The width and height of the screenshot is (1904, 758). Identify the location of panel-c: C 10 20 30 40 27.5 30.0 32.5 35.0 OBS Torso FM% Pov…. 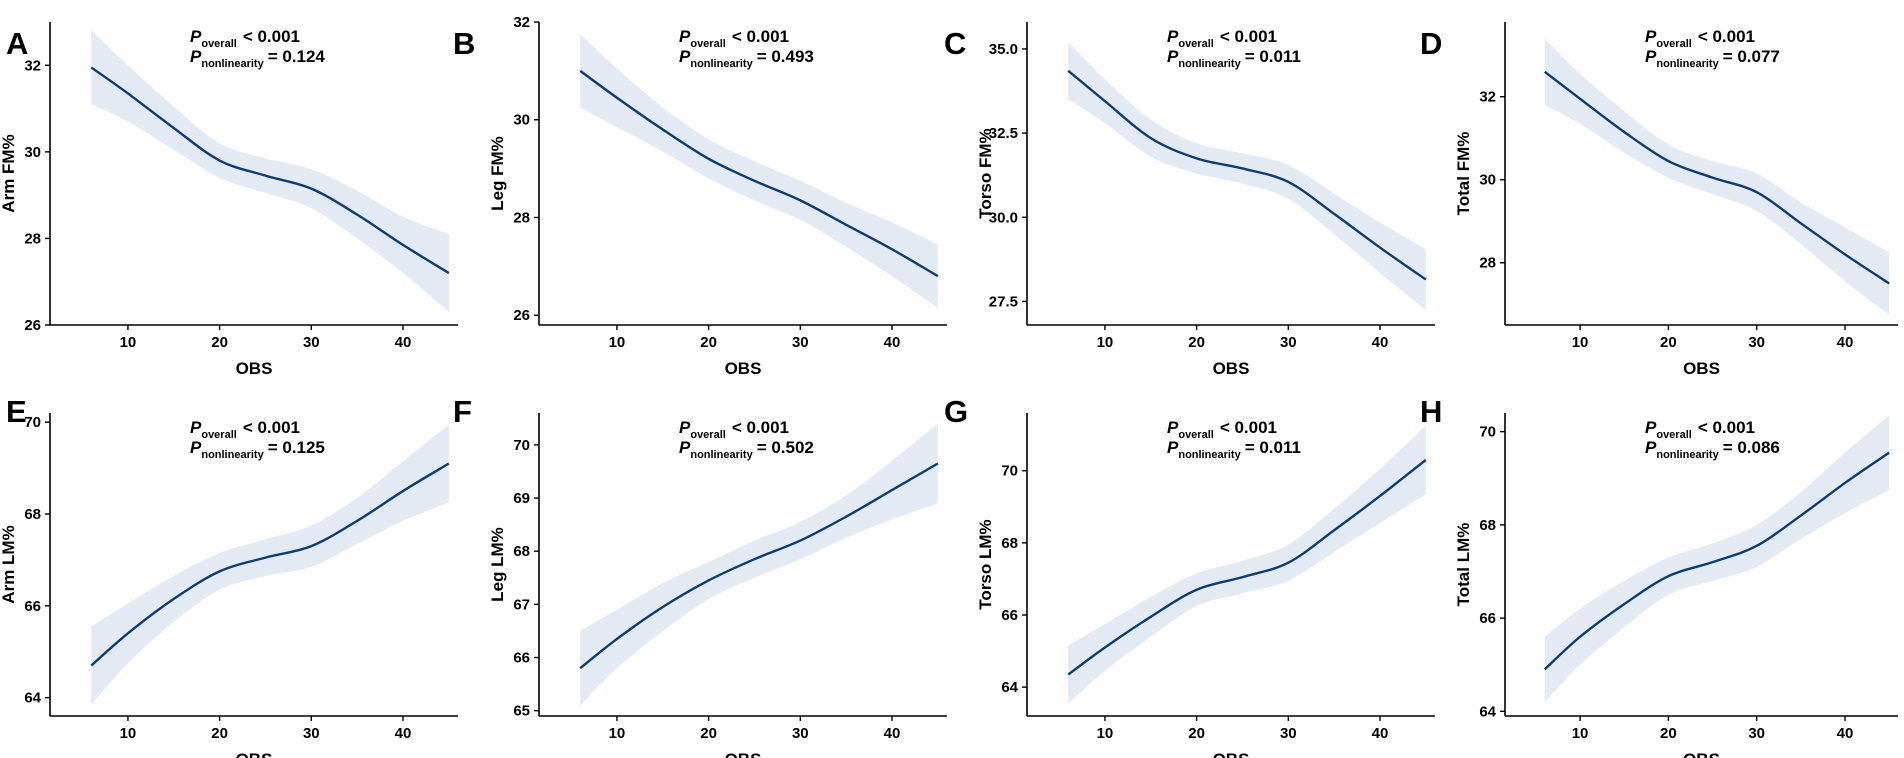
(1189, 200).